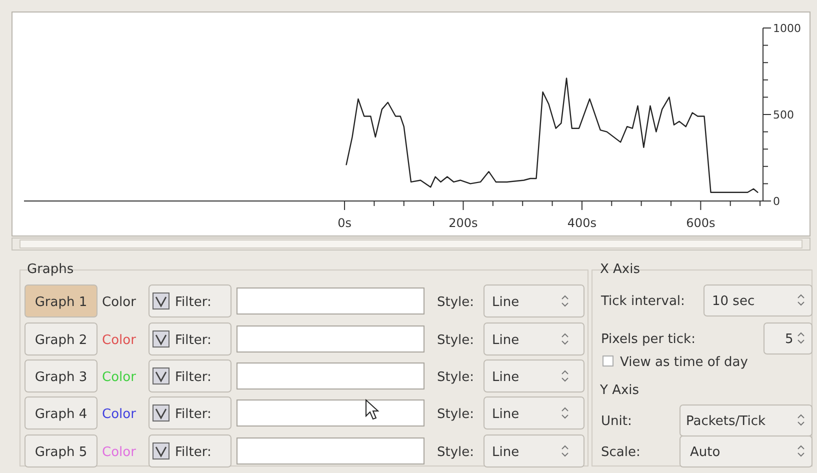  Describe the element at coordinates (61, 377) in the screenshot. I see `caption: Graph 3` at that location.